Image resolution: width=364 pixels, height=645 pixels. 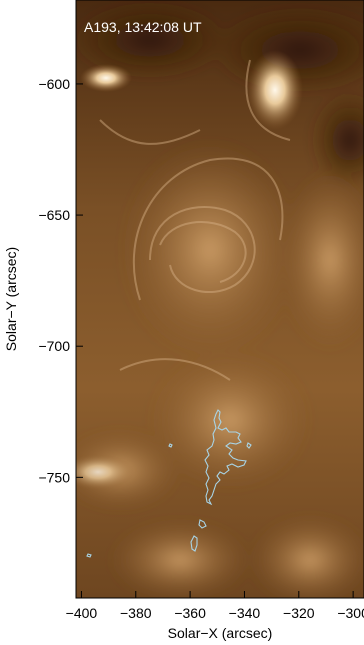 I want to click on overlay-label: A193, 13:42:08 UT, so click(x=143, y=27).